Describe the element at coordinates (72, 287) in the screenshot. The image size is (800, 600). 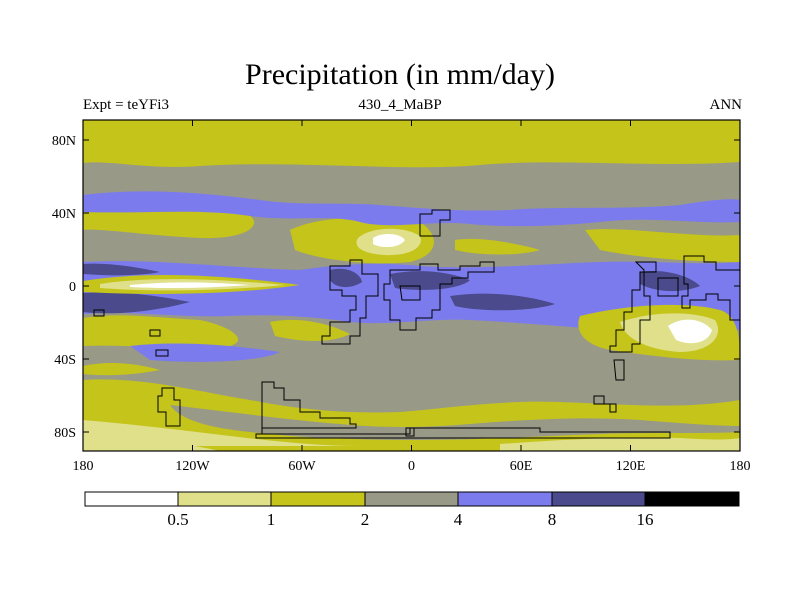
I see `lat-label-0: 0` at that location.